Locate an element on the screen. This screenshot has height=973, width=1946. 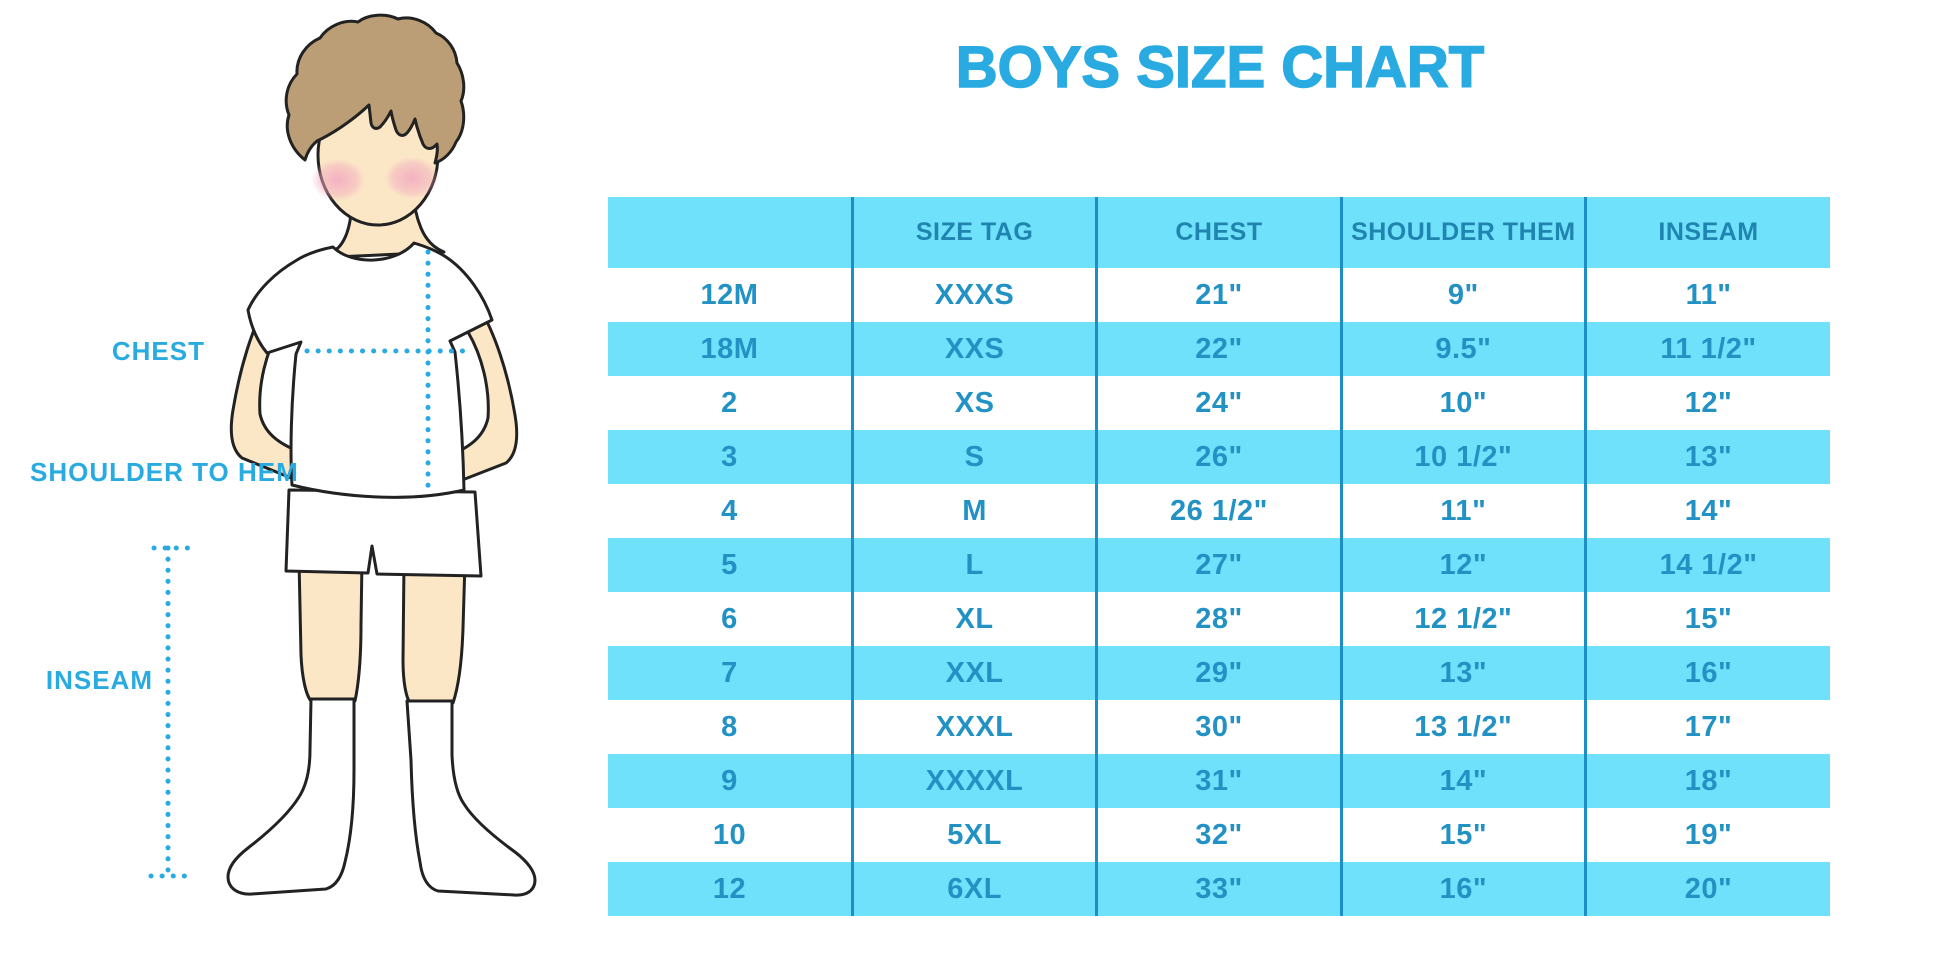
cell: 2 is located at coordinates (729, 402).